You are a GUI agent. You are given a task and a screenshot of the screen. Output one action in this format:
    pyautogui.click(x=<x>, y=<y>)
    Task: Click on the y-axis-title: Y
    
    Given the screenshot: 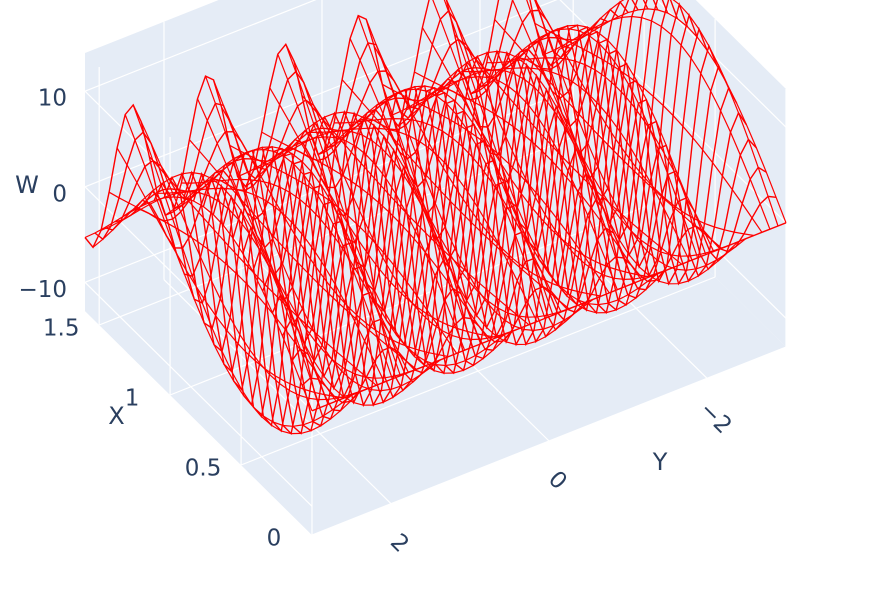 What is the action you would take?
    pyautogui.click(x=660, y=462)
    